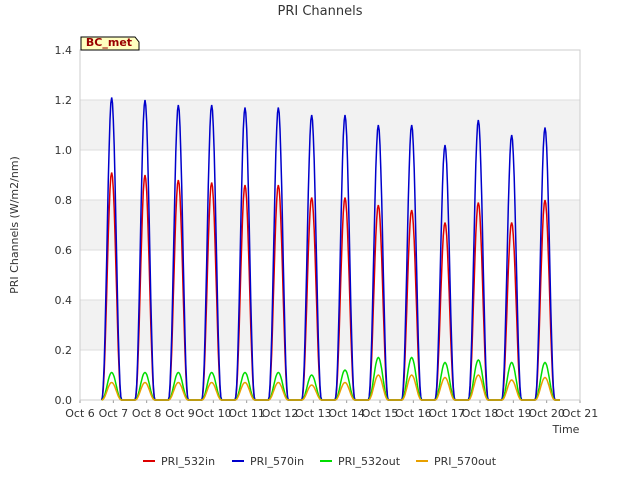 The height and width of the screenshot is (480, 640). Describe the element at coordinates (277, 461) in the screenshot. I see `legend-label: PRI_570in` at that location.